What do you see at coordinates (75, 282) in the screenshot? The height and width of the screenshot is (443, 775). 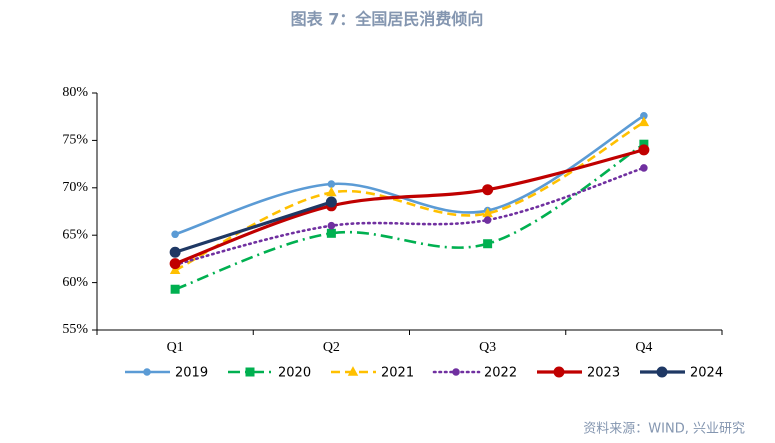 I see `y-tick-label: 60%` at bounding box center [75, 282].